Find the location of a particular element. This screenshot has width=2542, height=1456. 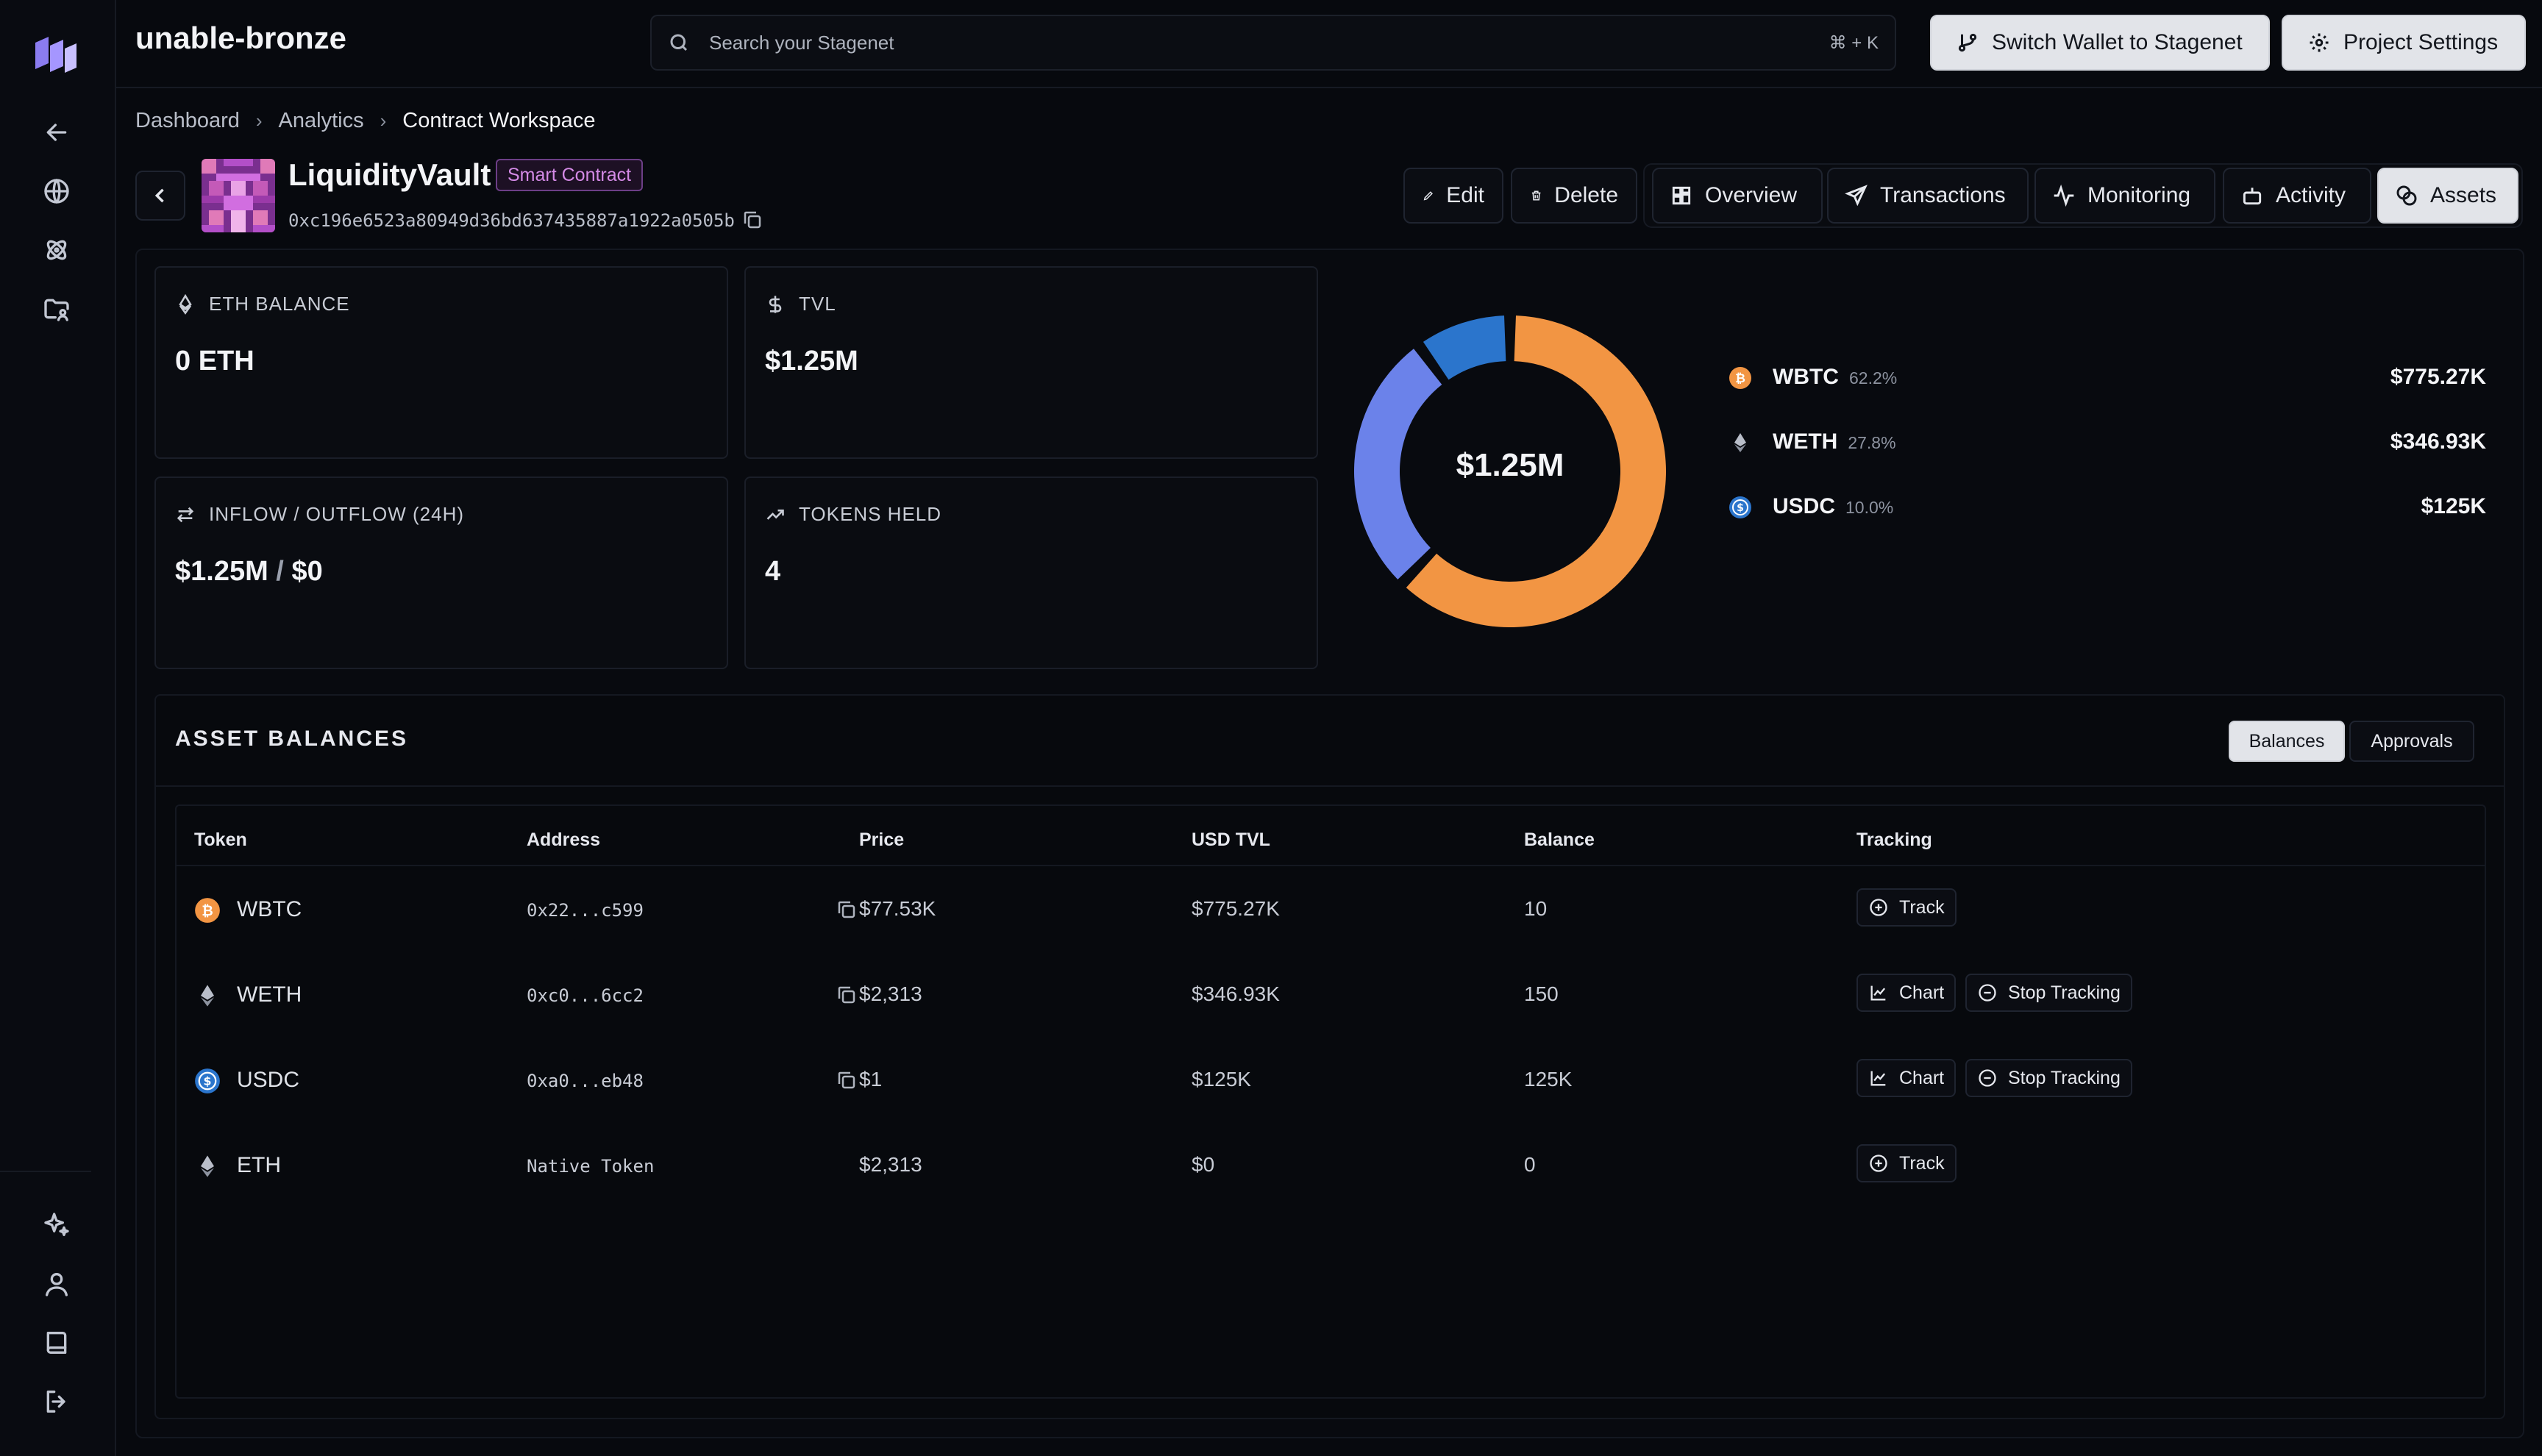

chevron-right-icon: › is located at coordinates (383, 121).